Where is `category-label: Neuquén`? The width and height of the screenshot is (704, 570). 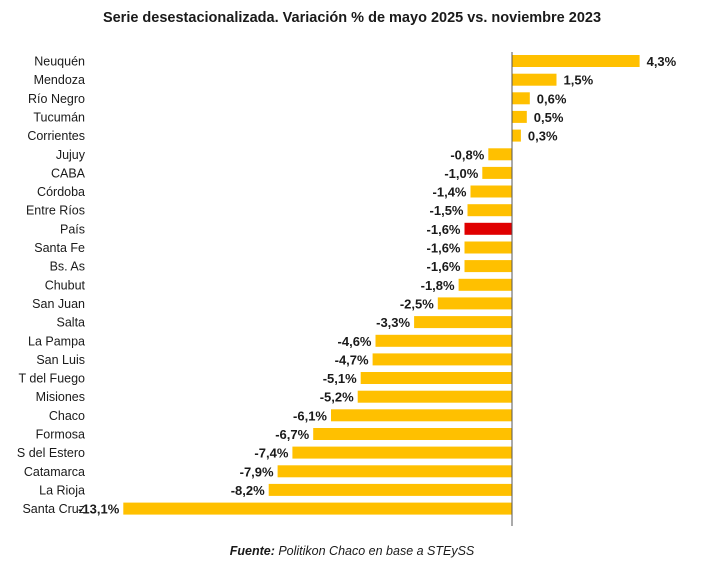
category-label: Neuquén is located at coordinates (59, 62).